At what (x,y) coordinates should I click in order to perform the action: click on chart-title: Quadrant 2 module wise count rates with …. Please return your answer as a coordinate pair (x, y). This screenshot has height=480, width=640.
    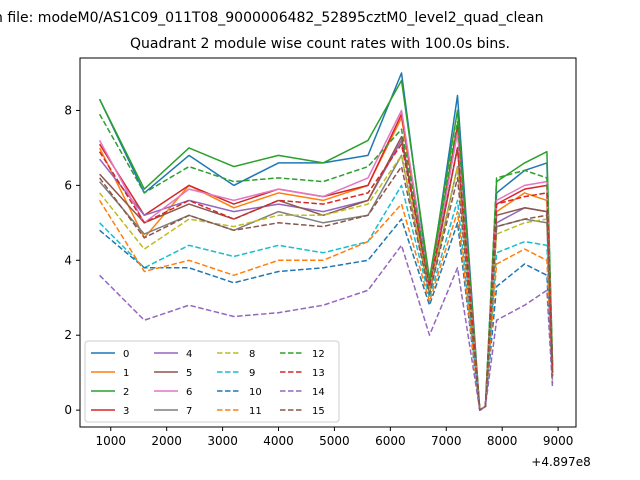
    Looking at the image, I should click on (320, 44).